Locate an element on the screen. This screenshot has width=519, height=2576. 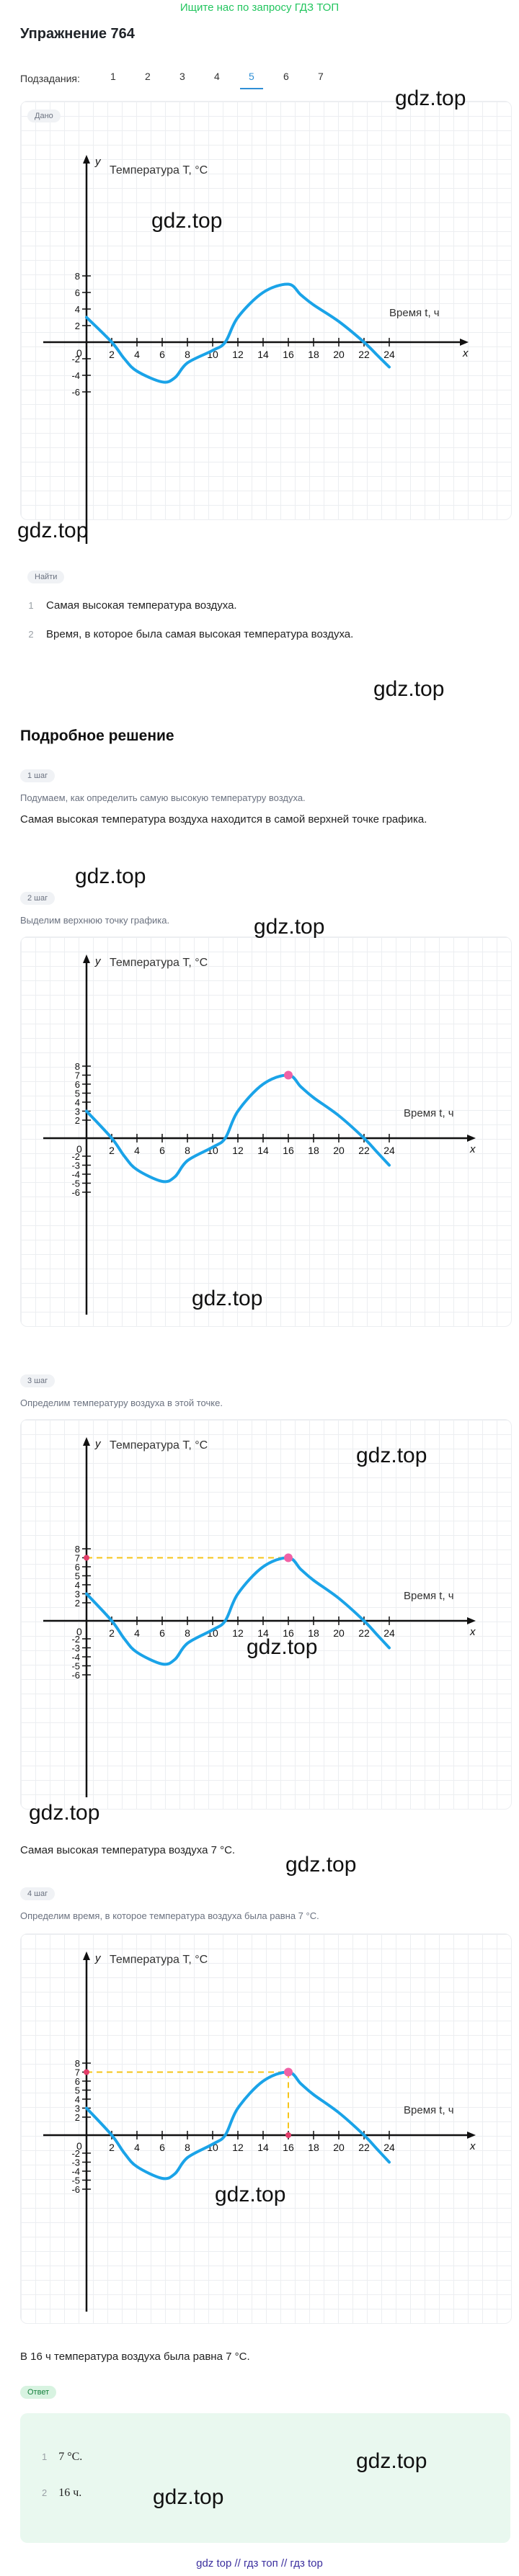
step-2-panel is located at coordinates (266, 1131).